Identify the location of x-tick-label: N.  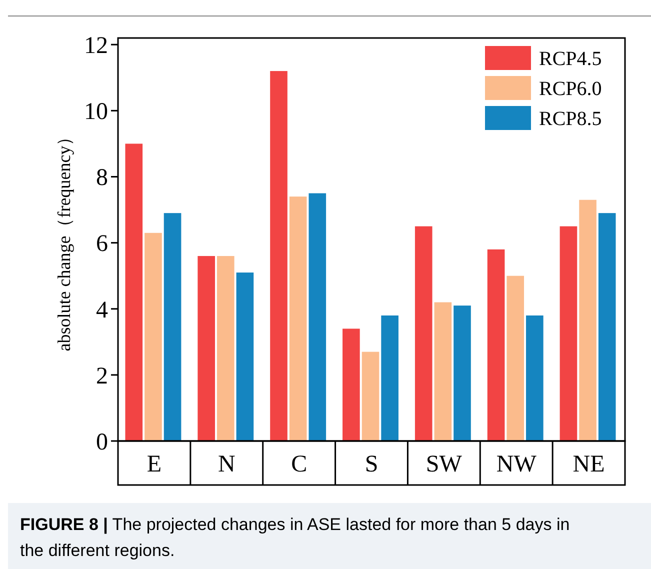
(227, 464).